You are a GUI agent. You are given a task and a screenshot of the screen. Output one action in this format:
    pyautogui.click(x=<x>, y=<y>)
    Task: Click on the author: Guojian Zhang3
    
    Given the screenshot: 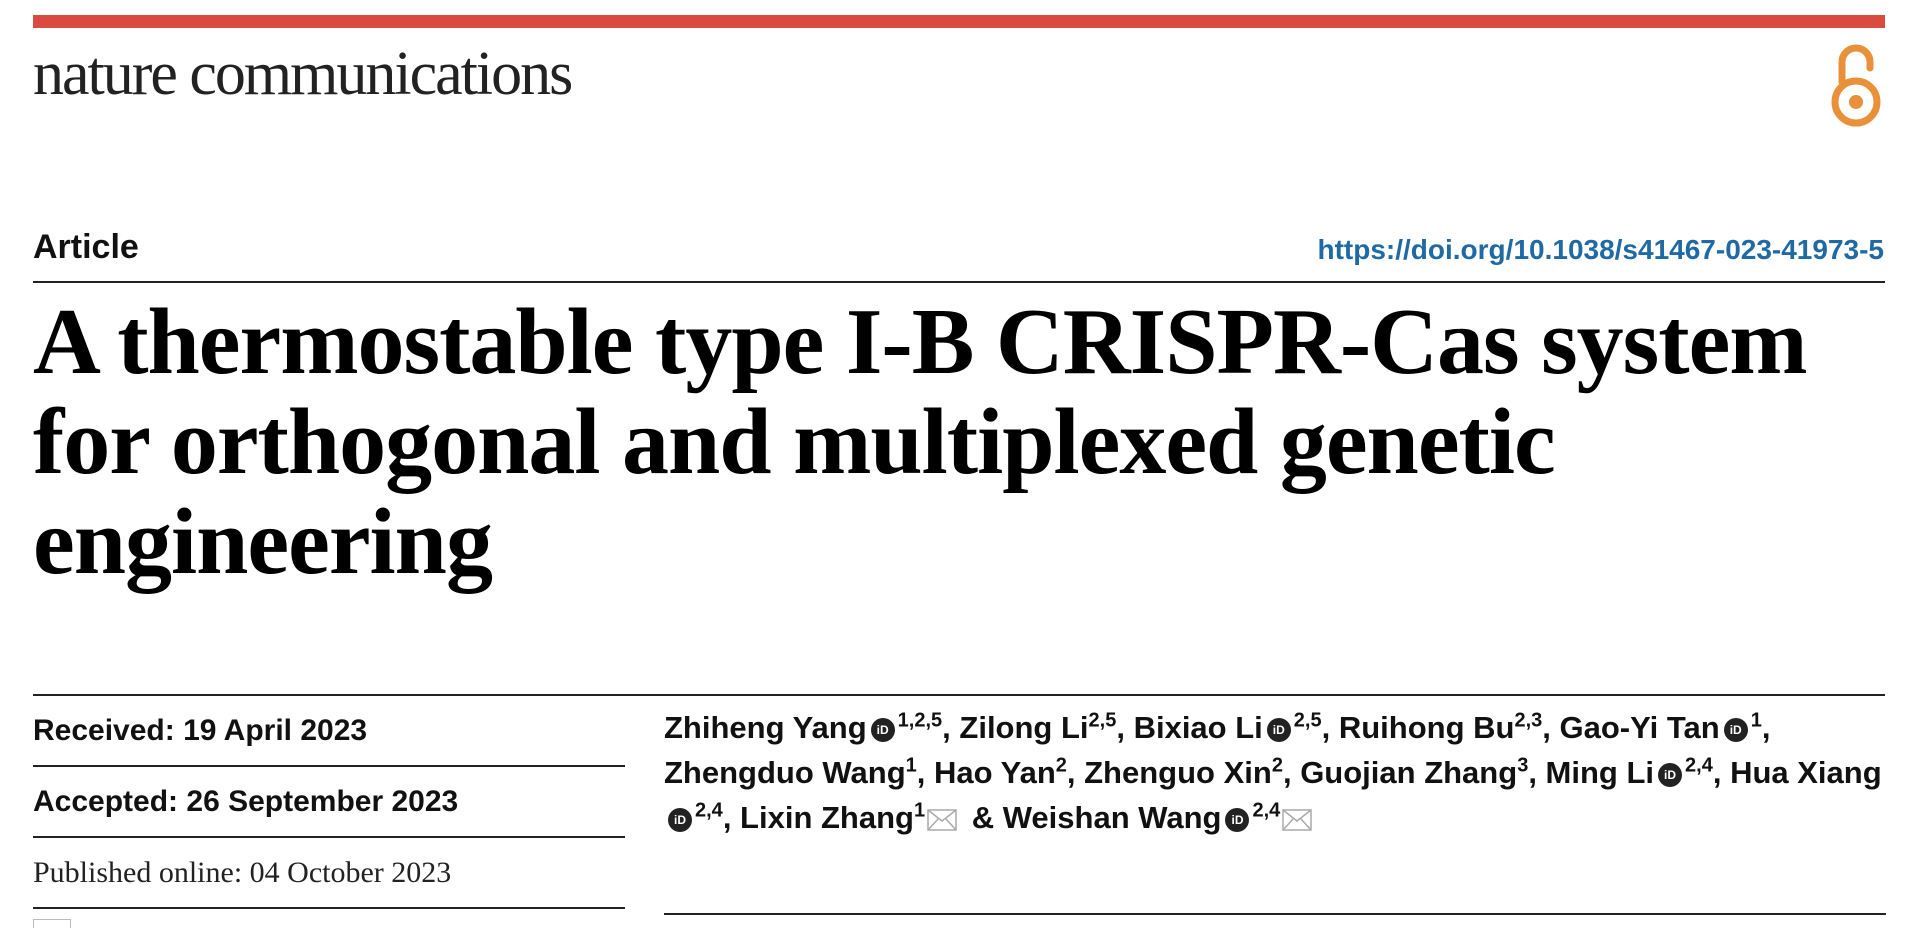 What is the action you would take?
    pyautogui.click(x=1414, y=772)
    